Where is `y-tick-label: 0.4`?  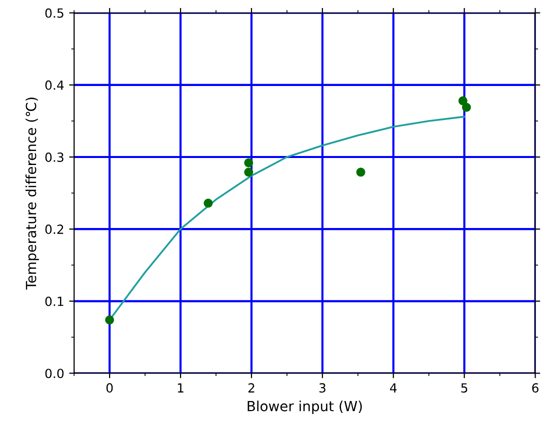
y-tick-label: 0.4 is located at coordinates (54, 85).